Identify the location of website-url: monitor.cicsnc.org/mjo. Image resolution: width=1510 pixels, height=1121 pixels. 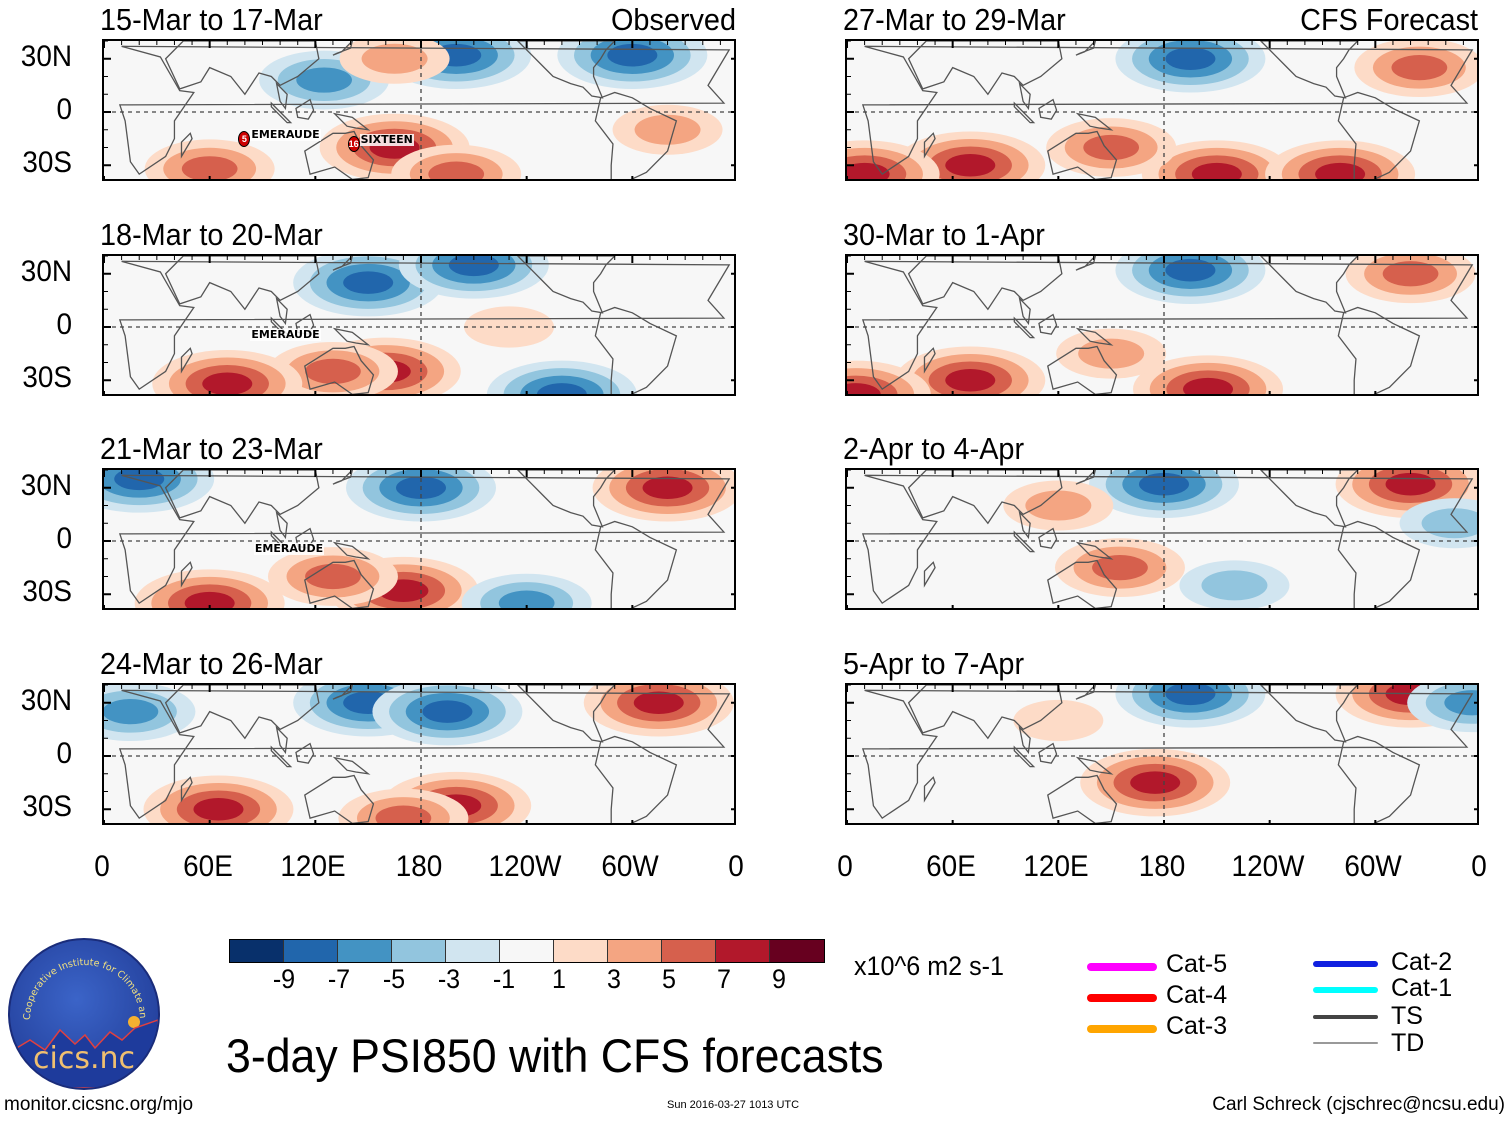
(99, 1104).